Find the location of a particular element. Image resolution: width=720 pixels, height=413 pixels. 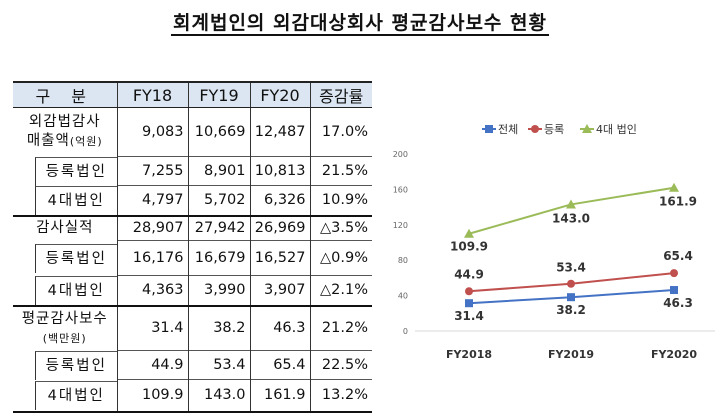

legend-circle-icon is located at coordinates (535, 129).